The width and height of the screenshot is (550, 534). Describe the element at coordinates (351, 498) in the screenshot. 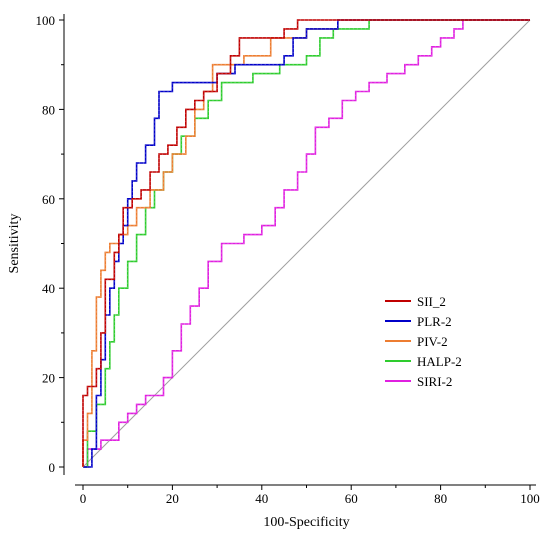

I see `x-tick-label: 60` at that location.